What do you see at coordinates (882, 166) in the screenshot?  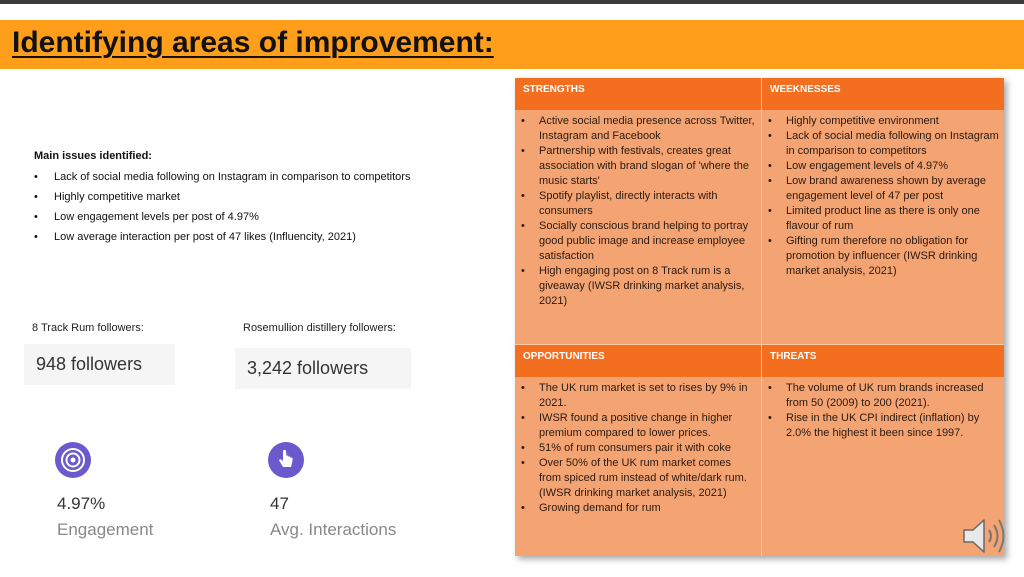 I see `weakness-item: Low engagement levels of 4.97%` at bounding box center [882, 166].